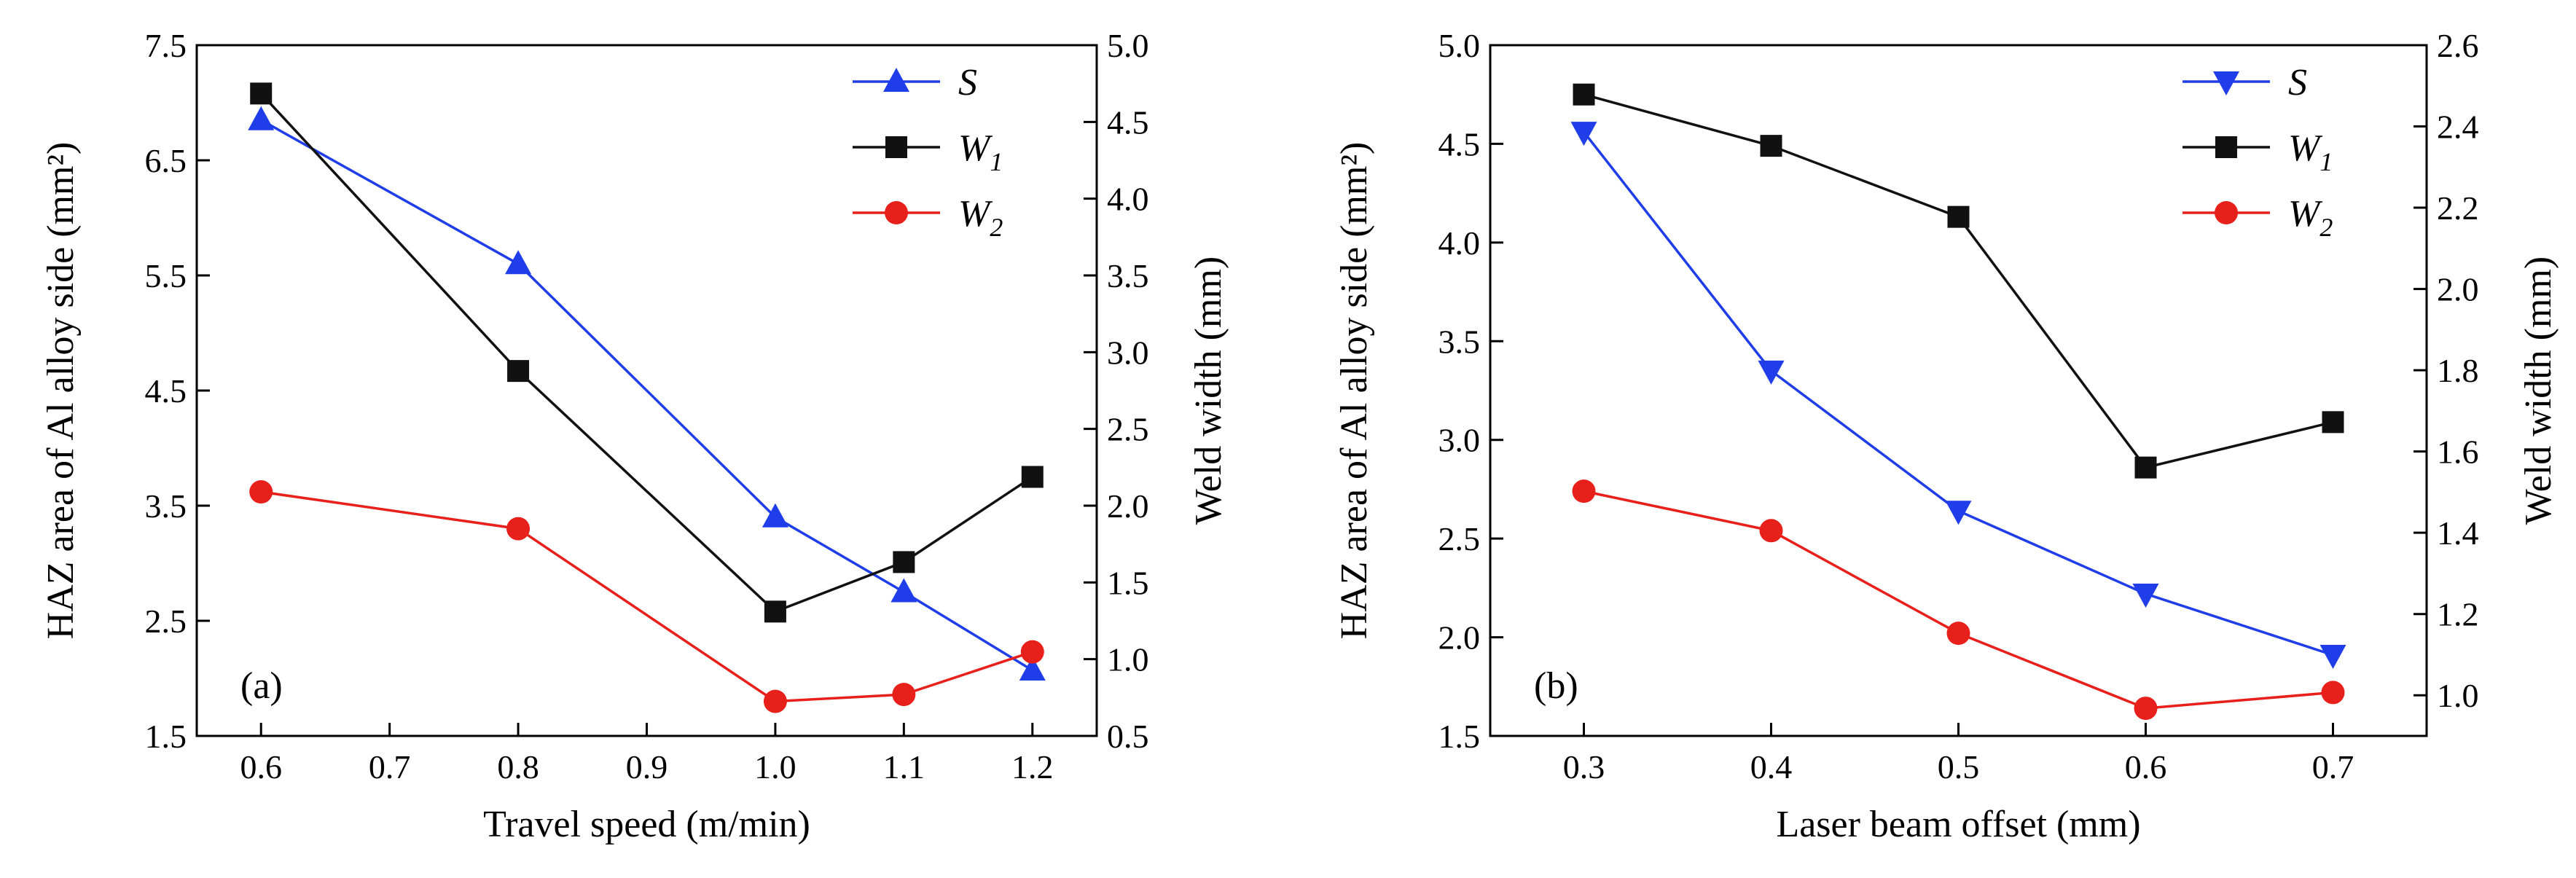 The image size is (2576, 878). I want to click on y-right-tick-label: 1.2, so click(2458, 614).